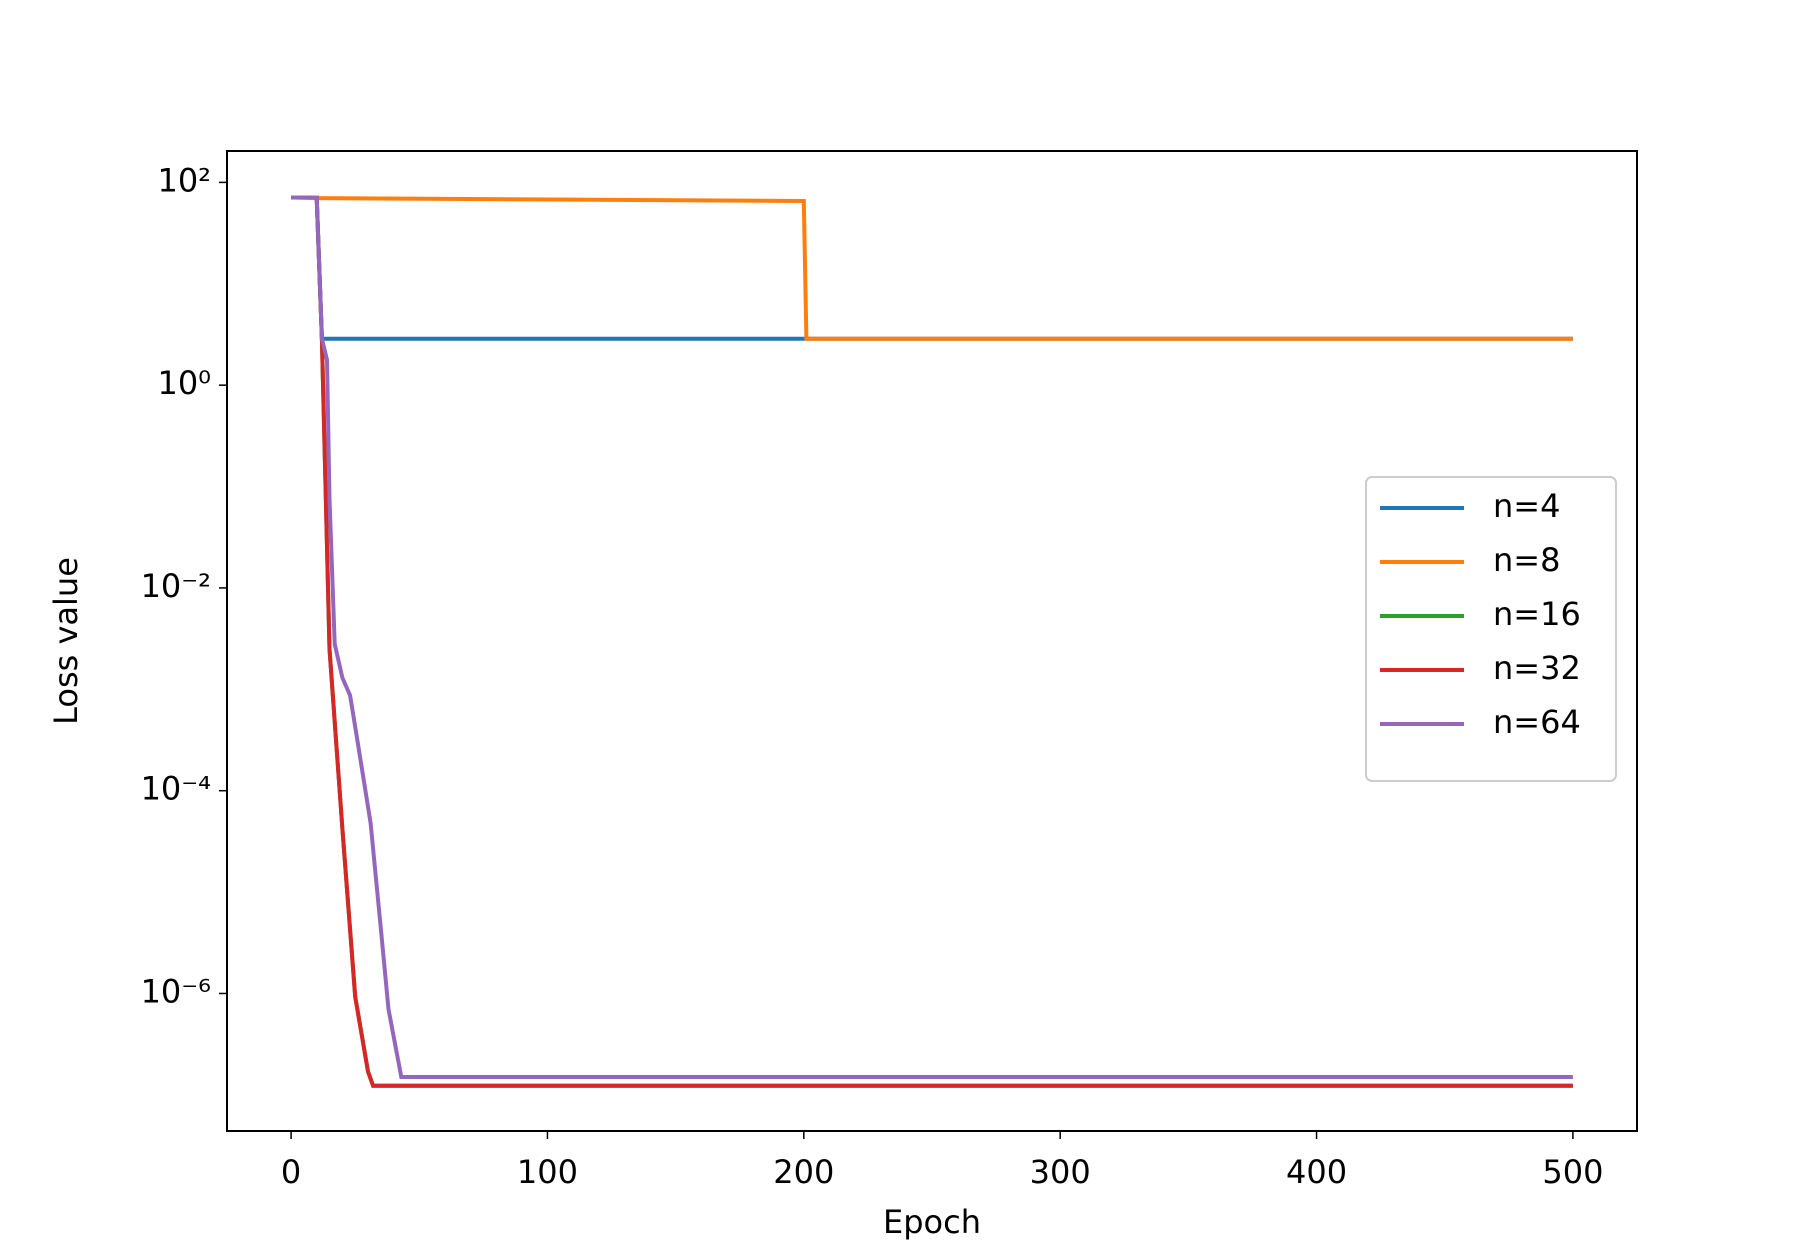 Image resolution: width=1798 pixels, height=1258 pixels. What do you see at coordinates (932, 268) in the screenshot?
I see `line-series` at bounding box center [932, 268].